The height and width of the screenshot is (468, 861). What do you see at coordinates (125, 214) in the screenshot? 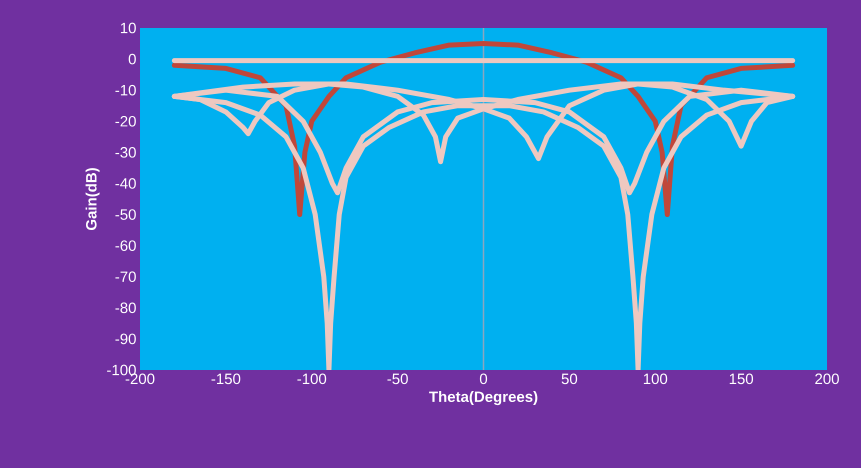
I see `y-tick-label: -50` at bounding box center [125, 214].